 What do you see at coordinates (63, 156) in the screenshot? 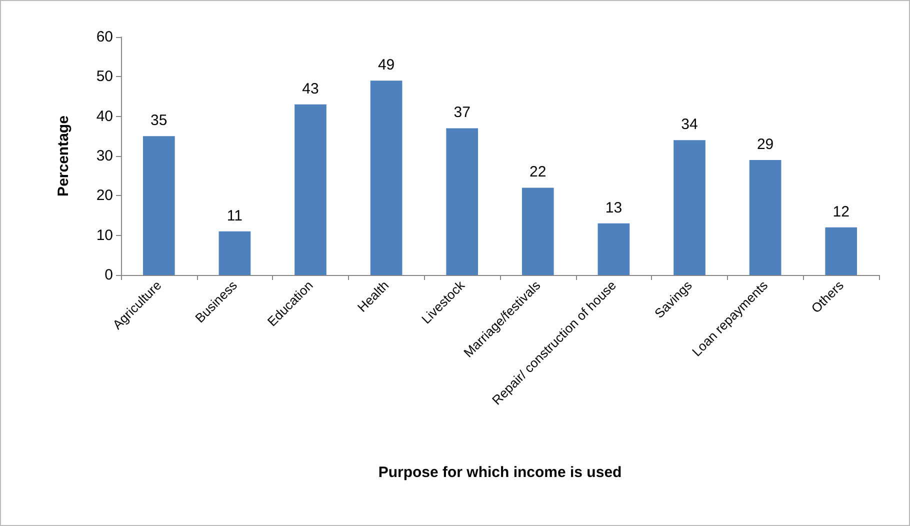
I see `y-axis-title: Percentage` at bounding box center [63, 156].